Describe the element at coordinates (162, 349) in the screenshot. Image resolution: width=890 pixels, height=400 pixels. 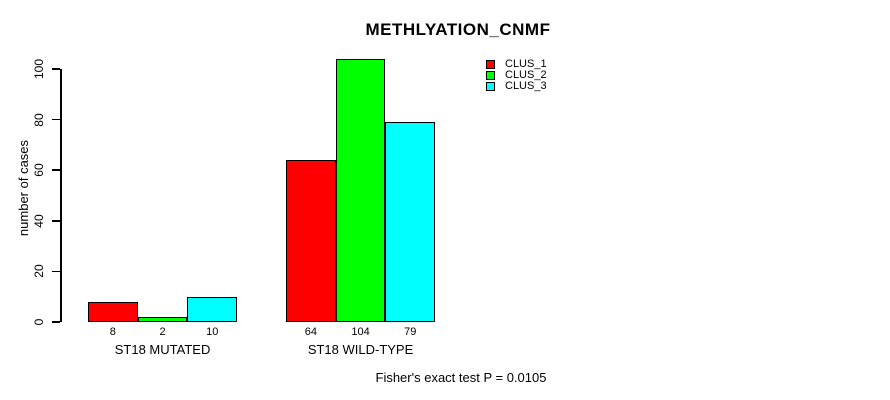
I see `x-axis-label-st18-mutated: ST18 MUTATED` at that location.